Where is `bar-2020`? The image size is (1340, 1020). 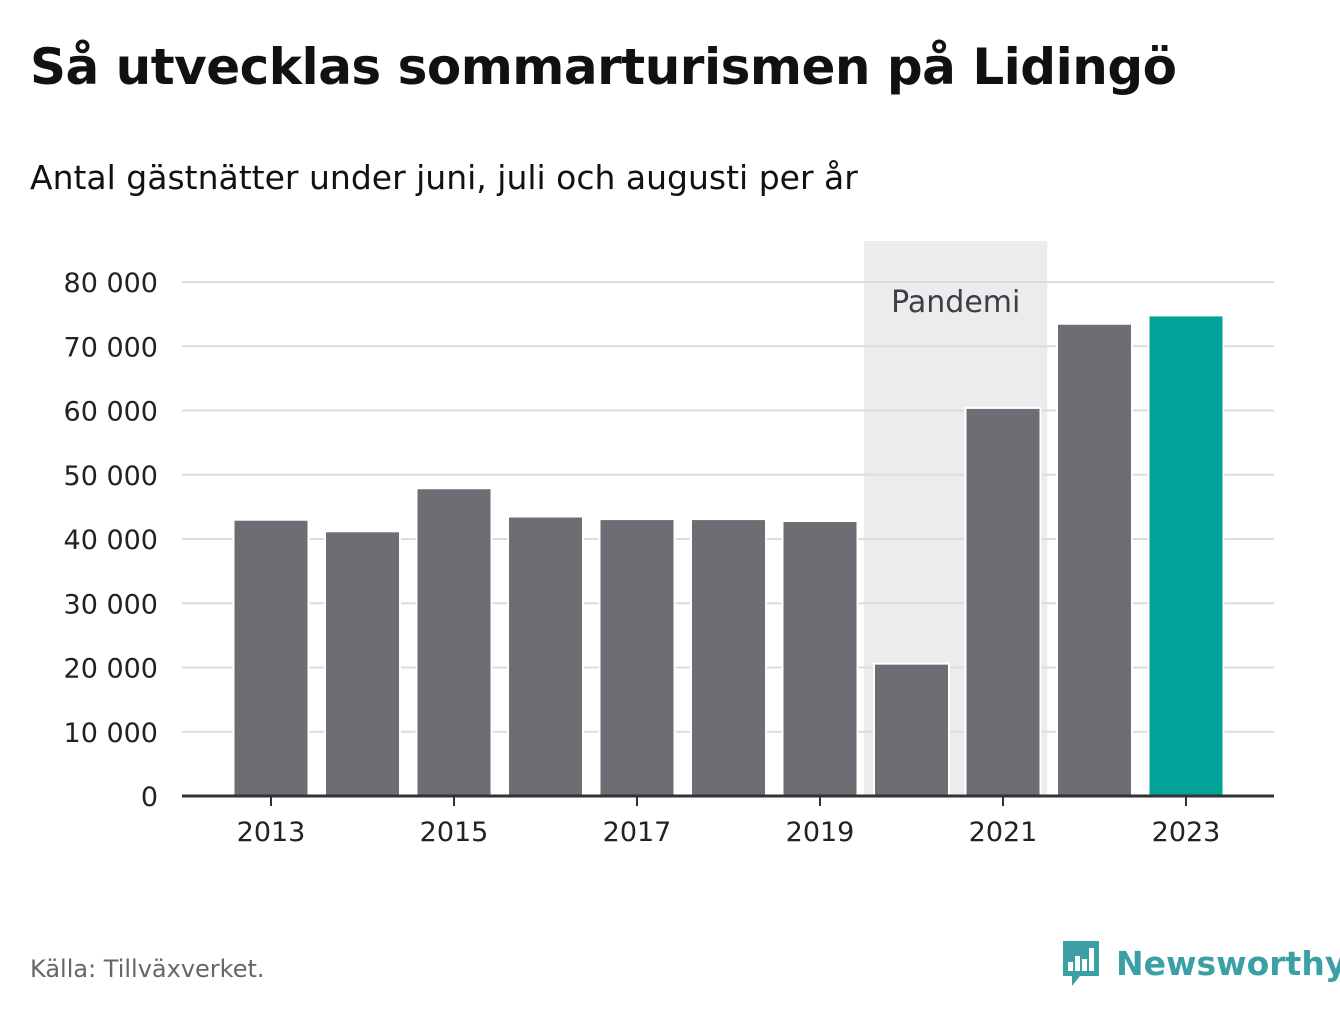
bar-2020 is located at coordinates (911, 730).